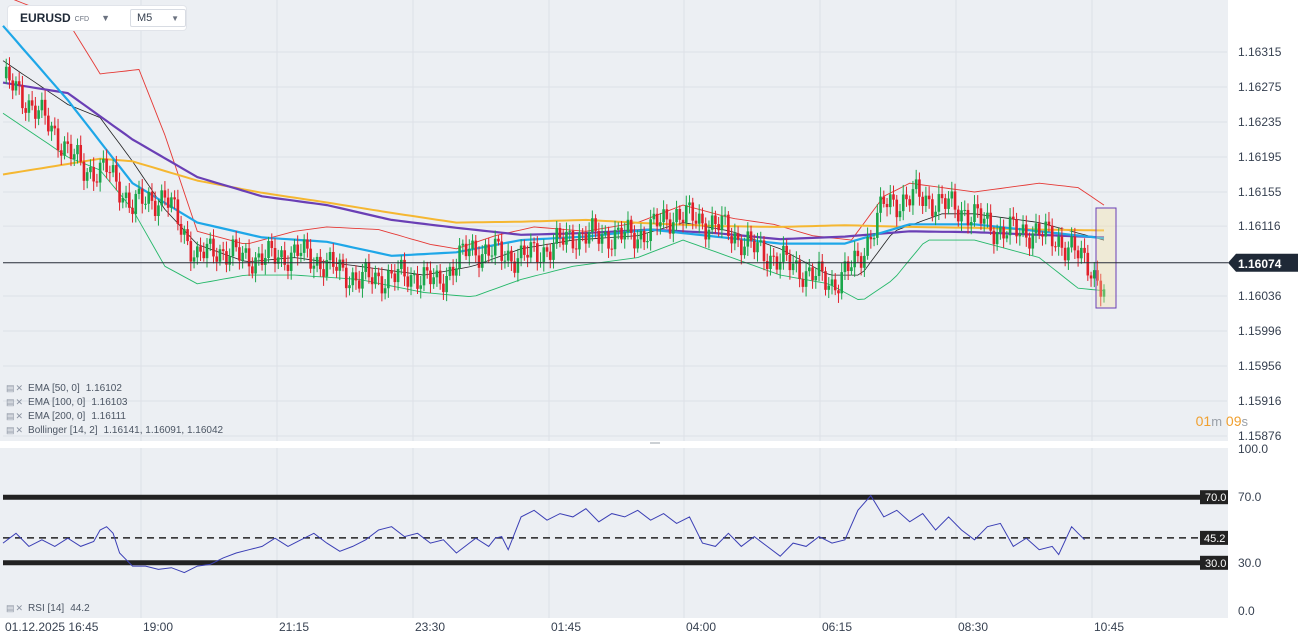 This screenshot has height=642, width=1298. Describe the element at coordinates (1260, 192) in the screenshot. I see `price-tick-label: 1.16155` at that location.